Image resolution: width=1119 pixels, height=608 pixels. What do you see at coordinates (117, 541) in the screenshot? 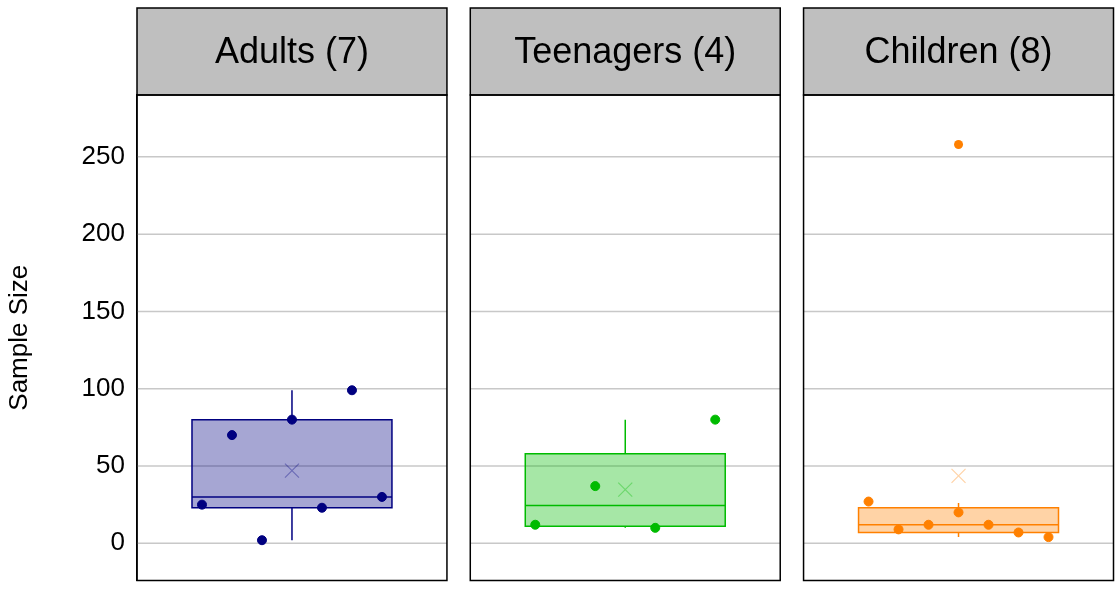
I see `y-tick-label: 0` at bounding box center [117, 541].